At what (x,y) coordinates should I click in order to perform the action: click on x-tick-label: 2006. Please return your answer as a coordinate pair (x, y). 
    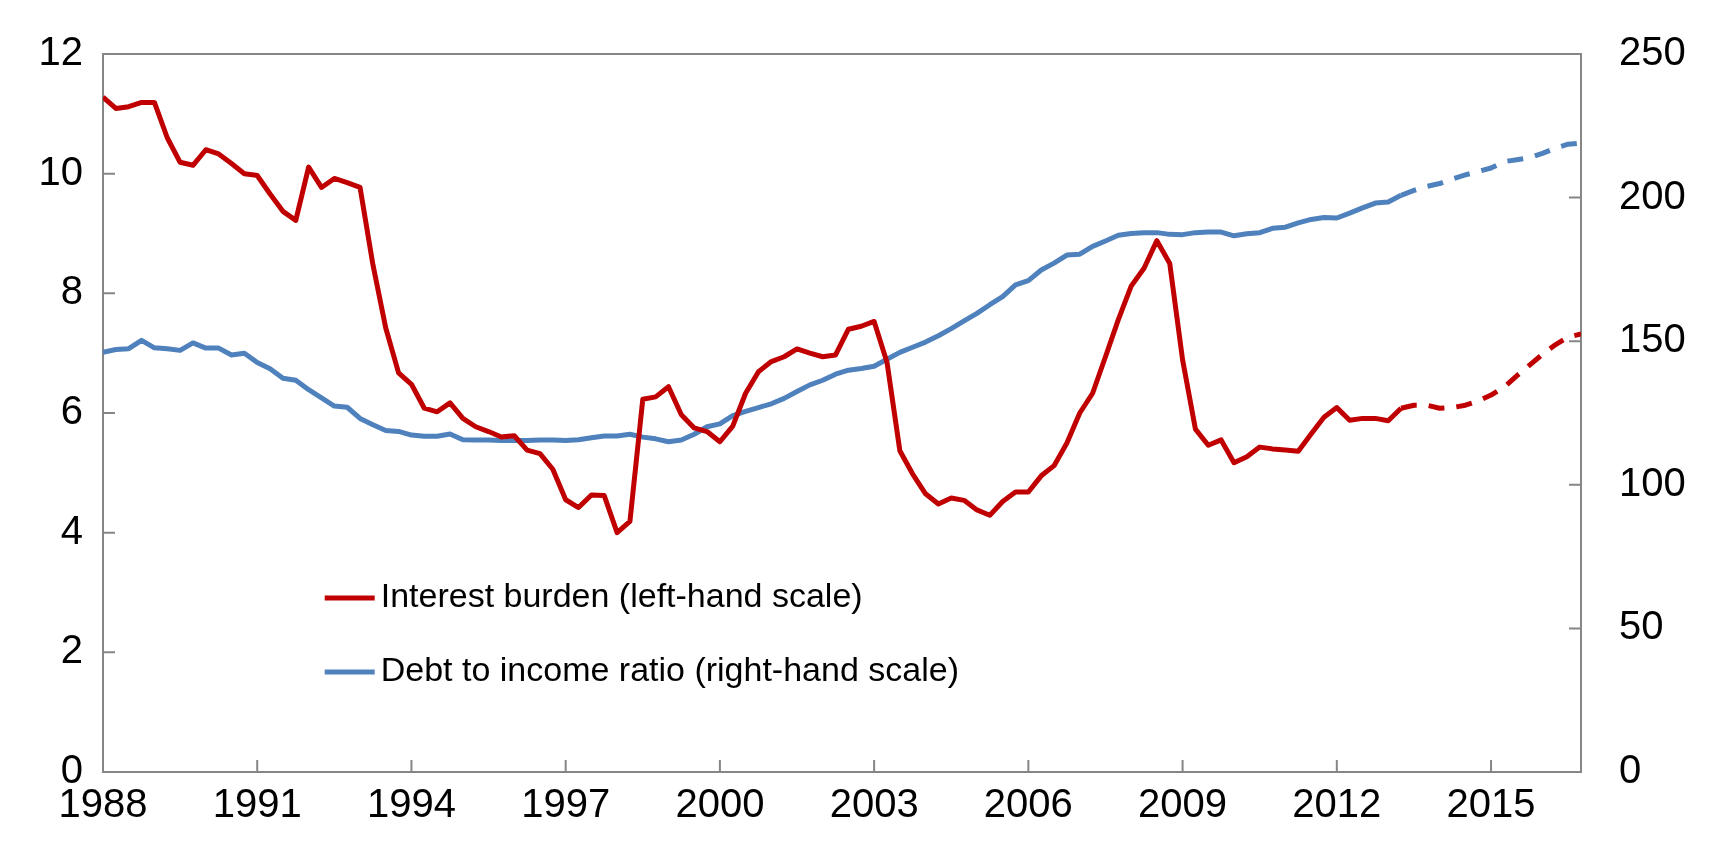
    Looking at the image, I should click on (1028, 803).